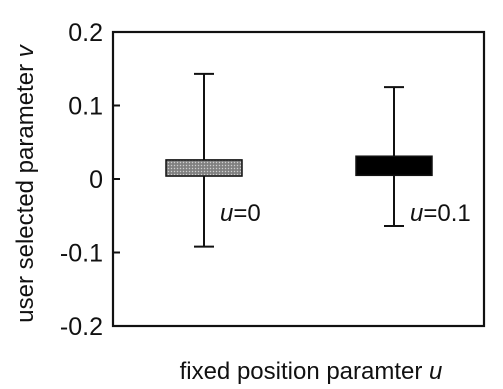  I want to click on y-tick-label: 0.2, so click(85, 33).